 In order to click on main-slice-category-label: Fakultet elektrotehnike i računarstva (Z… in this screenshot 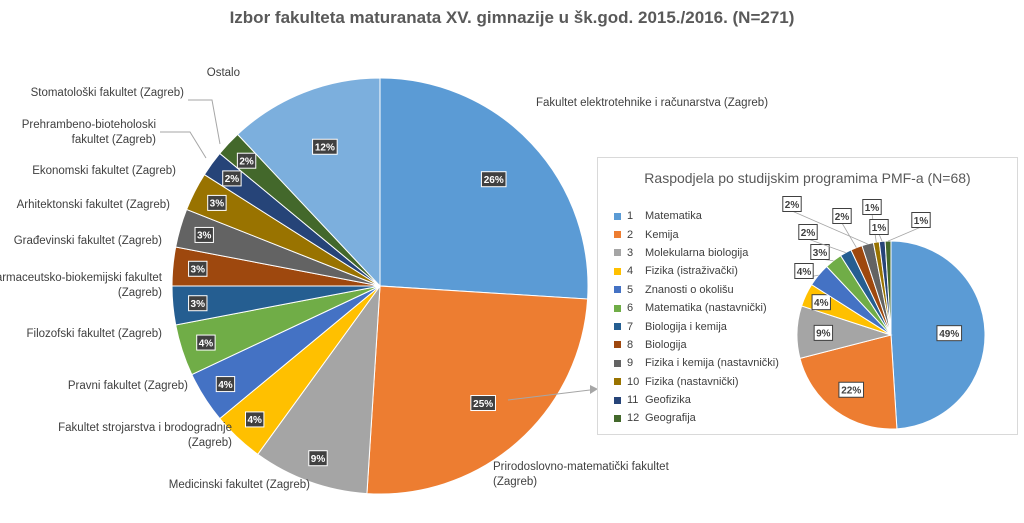, I will do `click(652, 103)`.